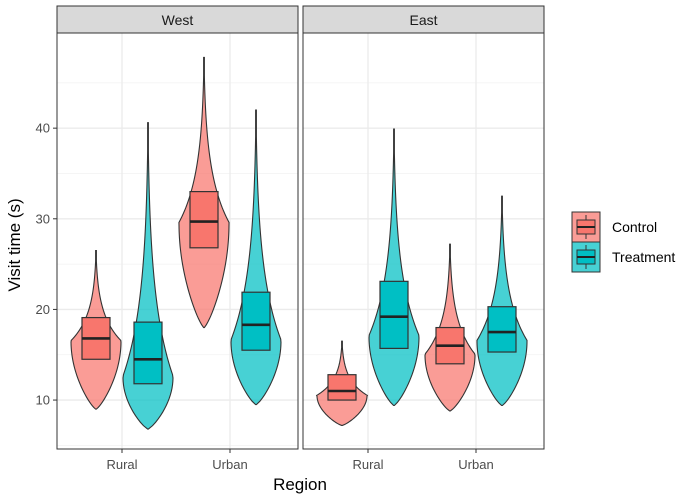 Image resolution: width=685 pixels, height=499 pixels. I want to click on strip-west, so click(177, 19).